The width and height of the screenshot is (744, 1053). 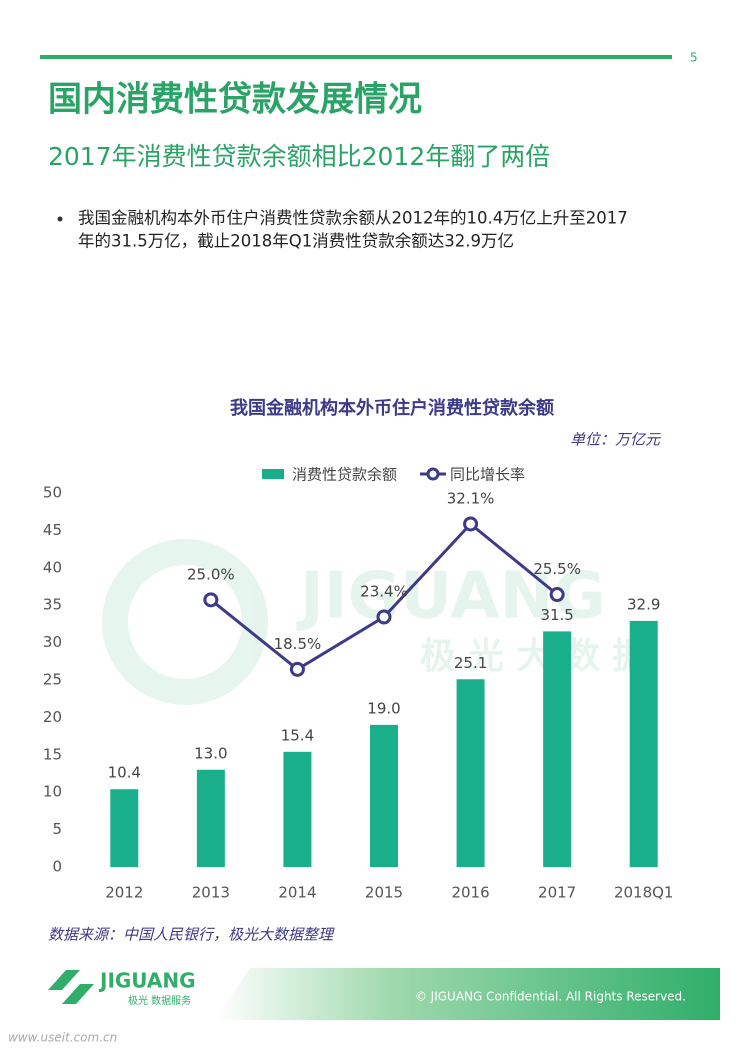 I want to click on y-tick-label: 15, so click(x=52, y=754).